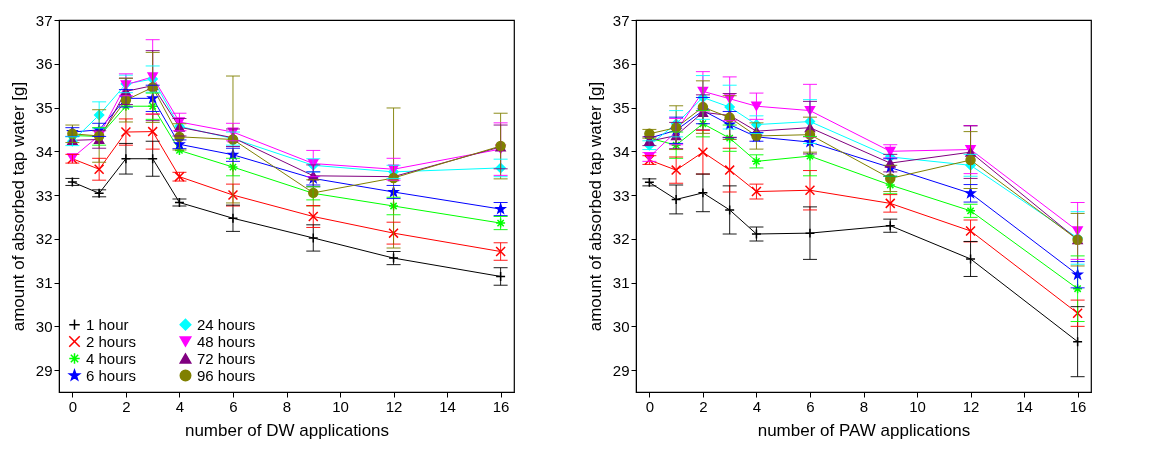 The width and height of the screenshot is (1161, 462). Describe the element at coordinates (864, 430) in the screenshot. I see `x-axis-title: number of PAW applications` at that location.